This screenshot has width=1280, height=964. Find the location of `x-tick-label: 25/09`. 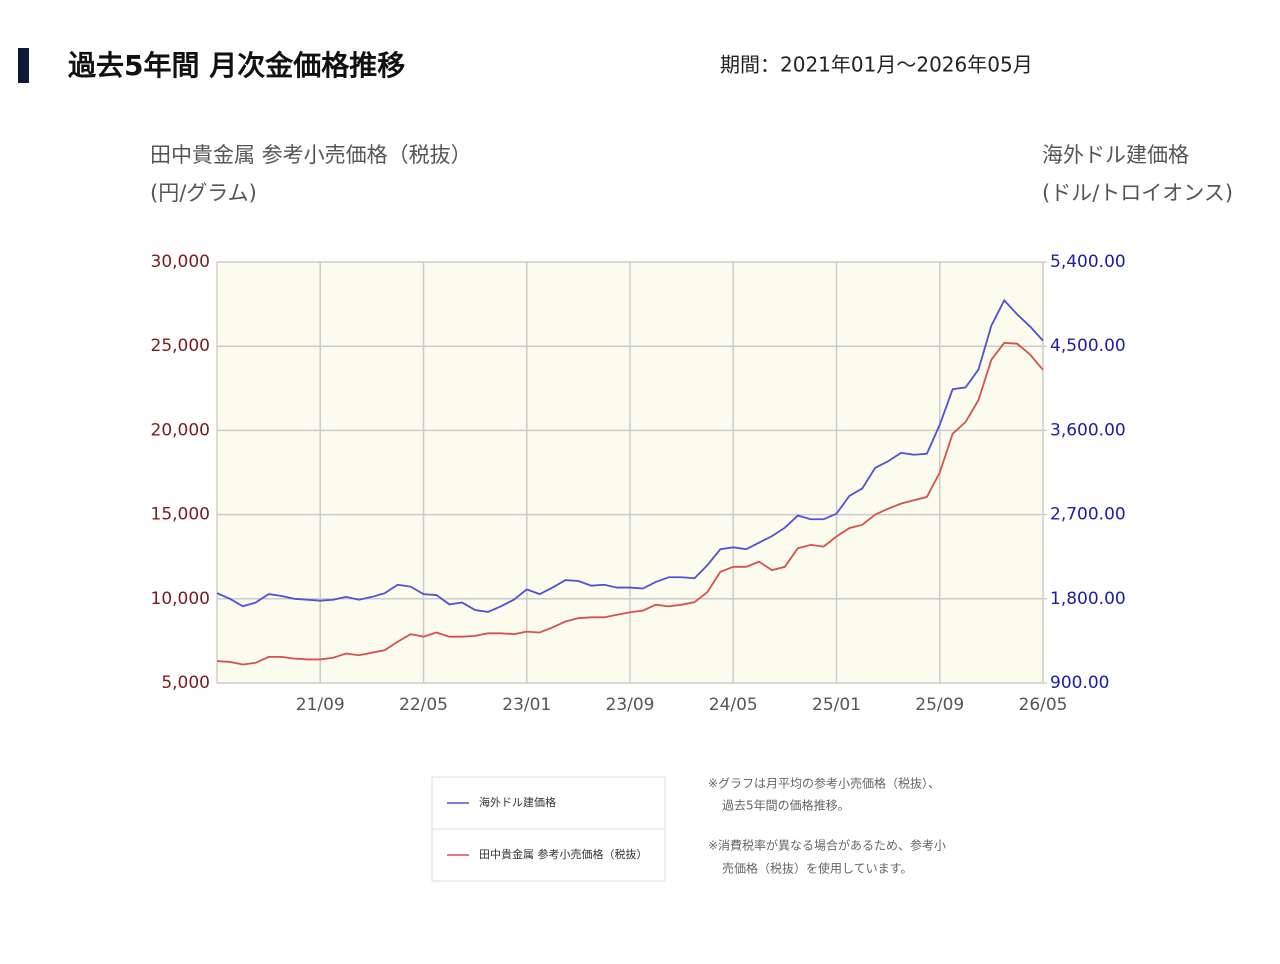

x-tick-label: 25/09 is located at coordinates (939, 705).